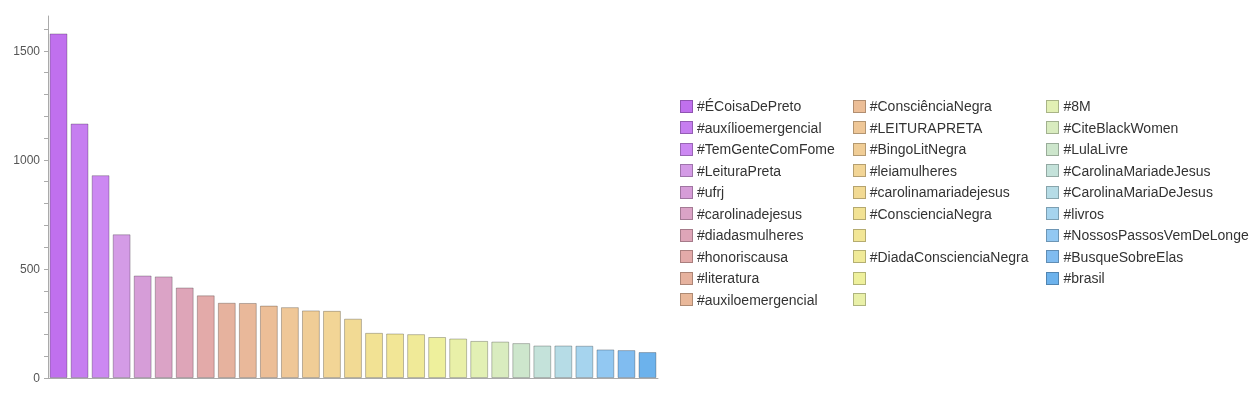 The image size is (1260, 400). I want to click on legend-label: #CarolinaMariaDeJesus, so click(1138, 192).